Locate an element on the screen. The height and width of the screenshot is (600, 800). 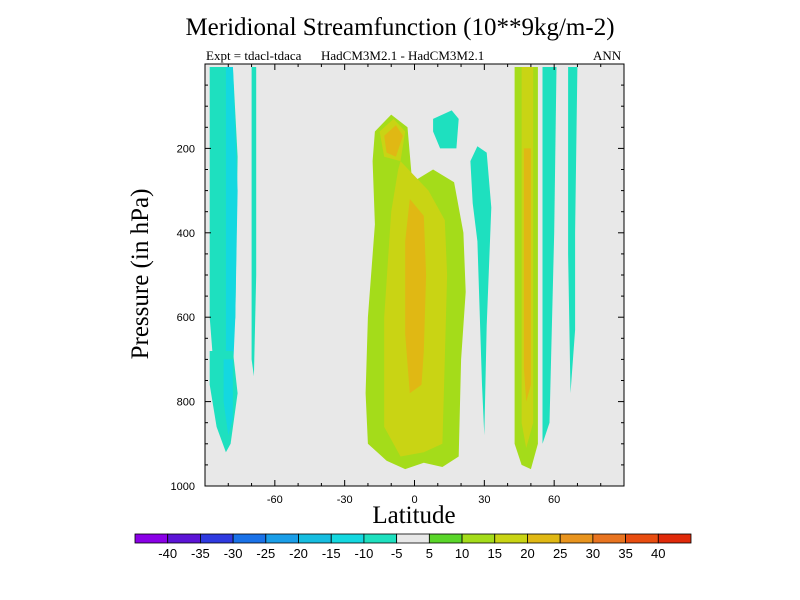
region-sh-west-inner is located at coordinates (231, 220).